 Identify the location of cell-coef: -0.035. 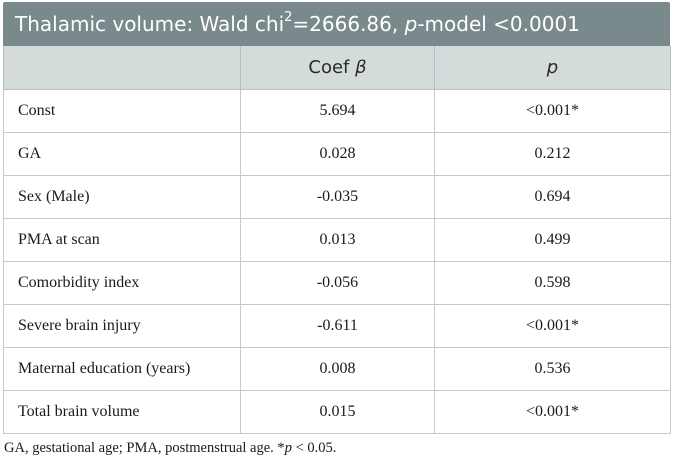
(337, 197).